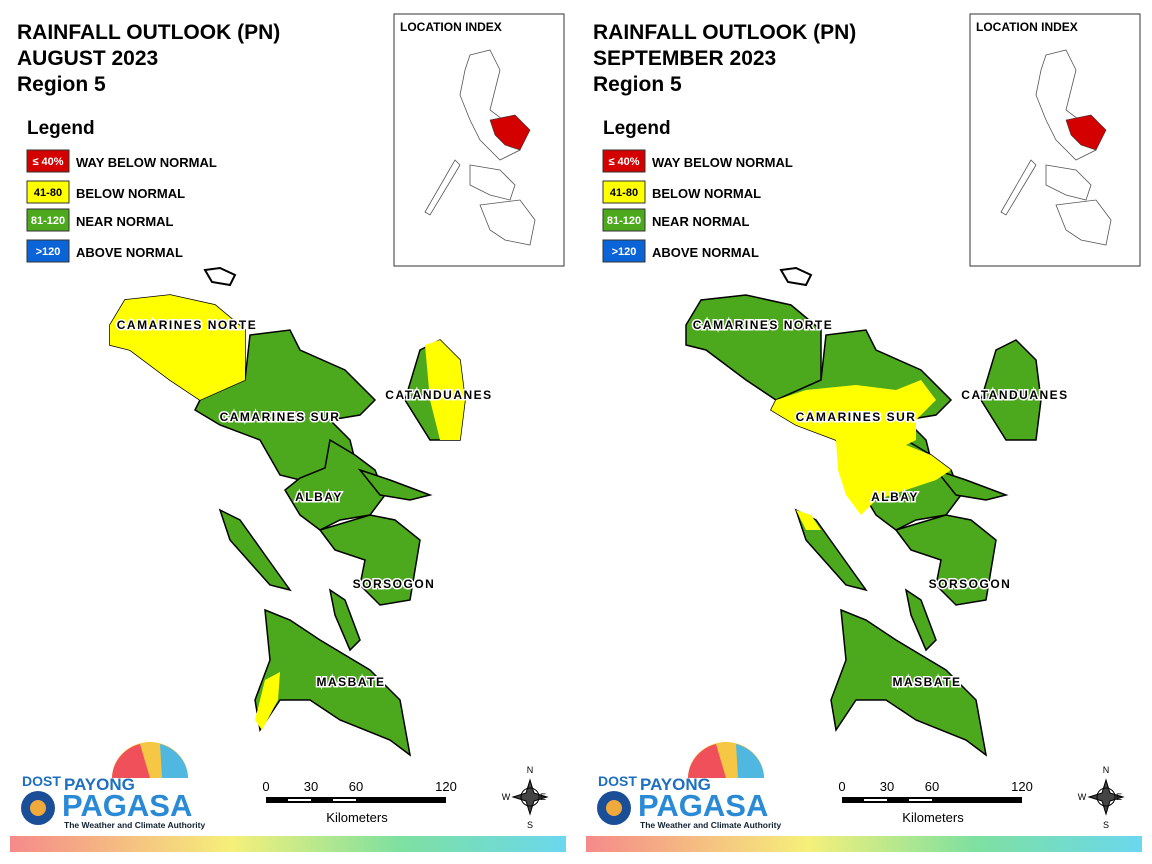 The image size is (1152, 864). I want to click on north-island, so click(220, 276).